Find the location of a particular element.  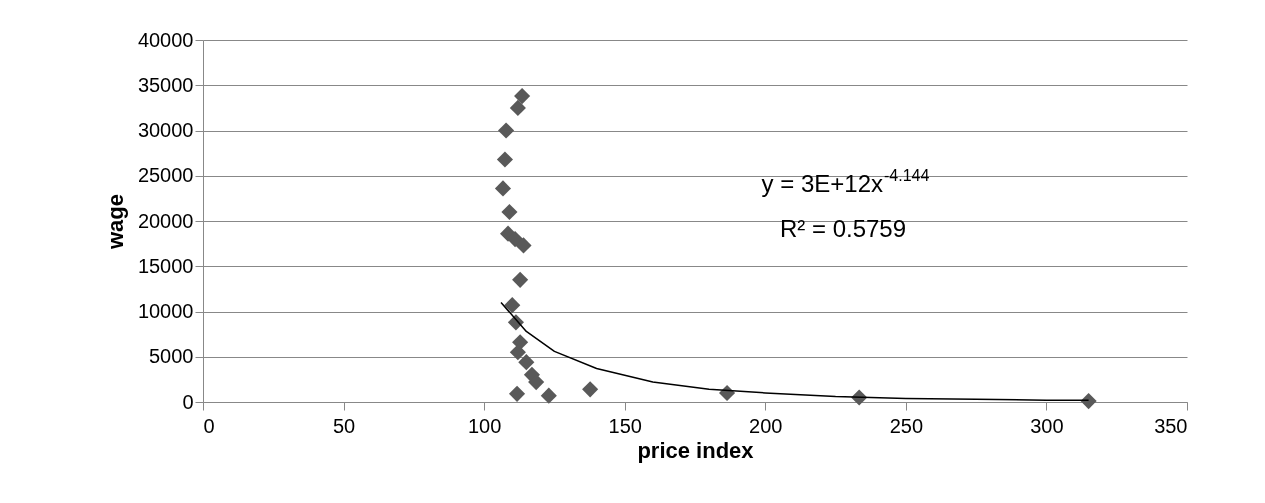

x-tick-label: 350 is located at coordinates (1171, 425).